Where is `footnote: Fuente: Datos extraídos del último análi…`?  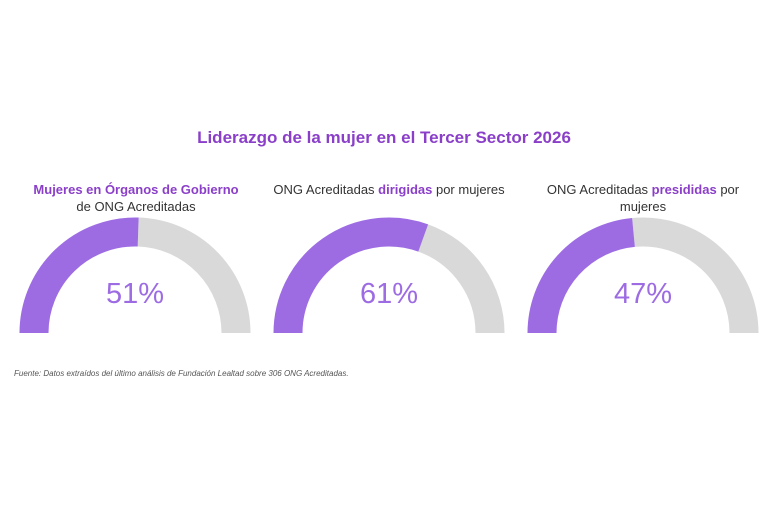
footnote: Fuente: Datos extraídos del último análi… is located at coordinates (181, 373).